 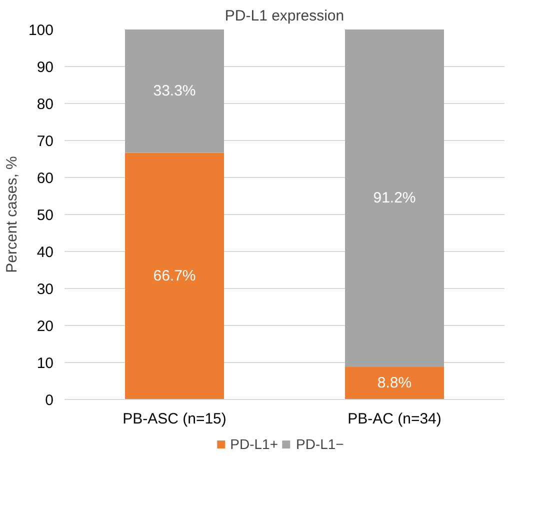 I want to click on y-tick-label: 50, so click(x=45, y=215).